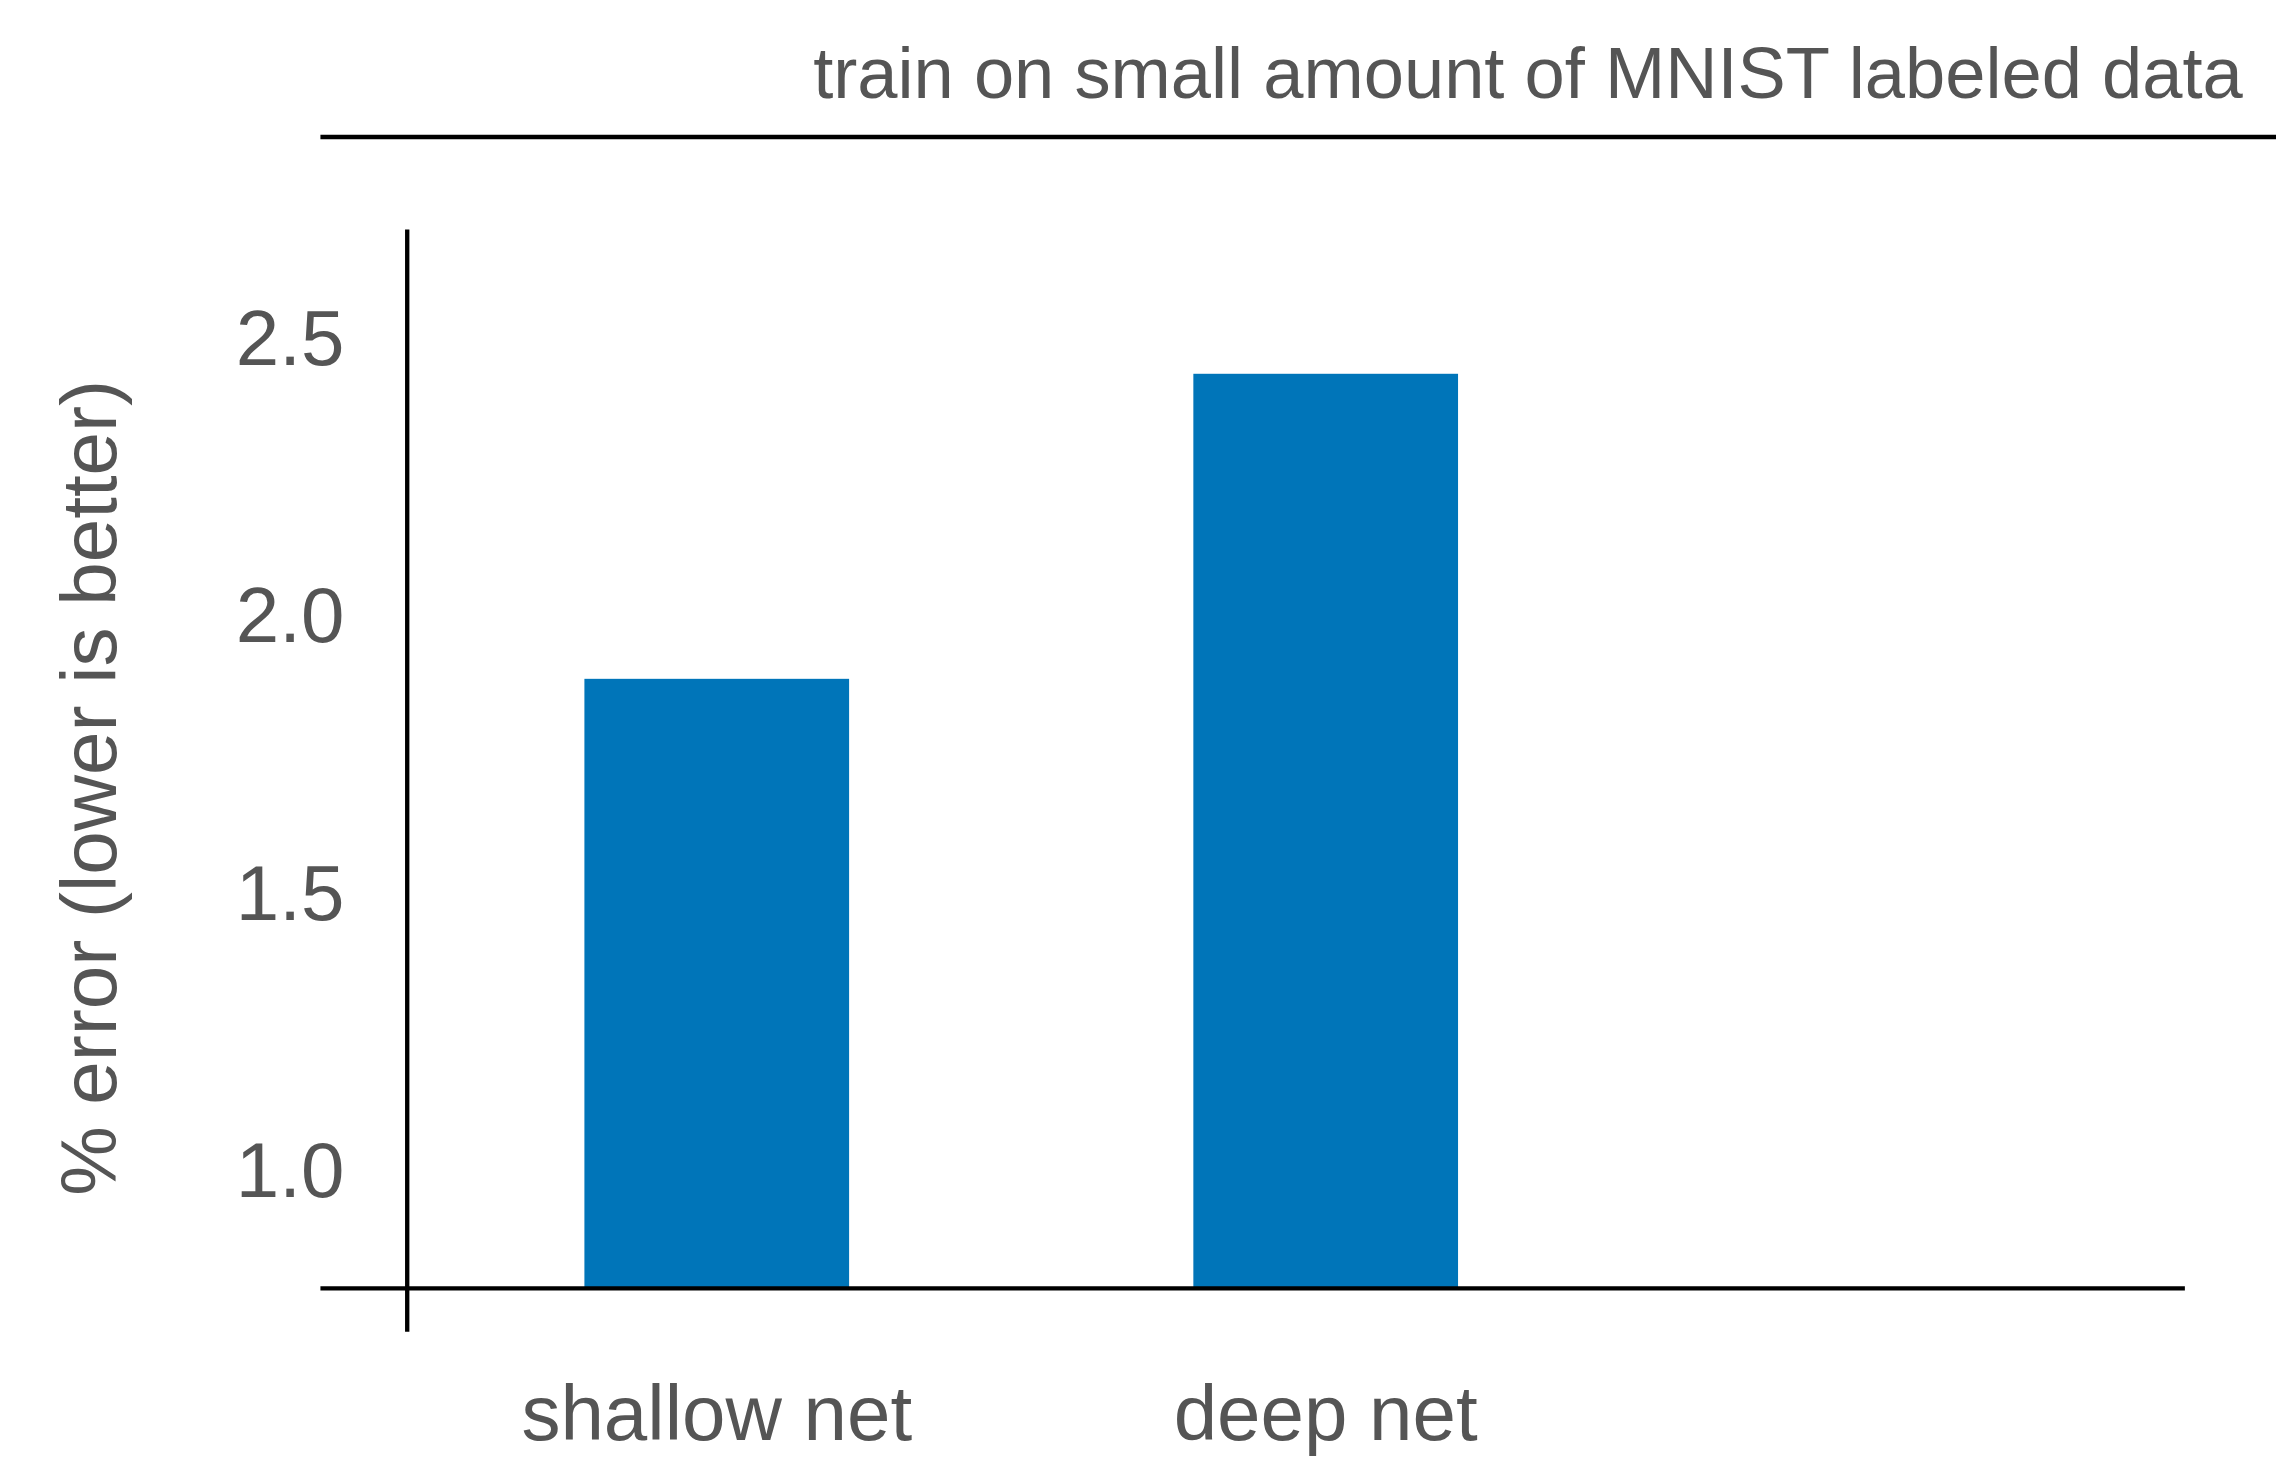  I want to click on y-axis-title: % error (lower is better), so click(89, 787).